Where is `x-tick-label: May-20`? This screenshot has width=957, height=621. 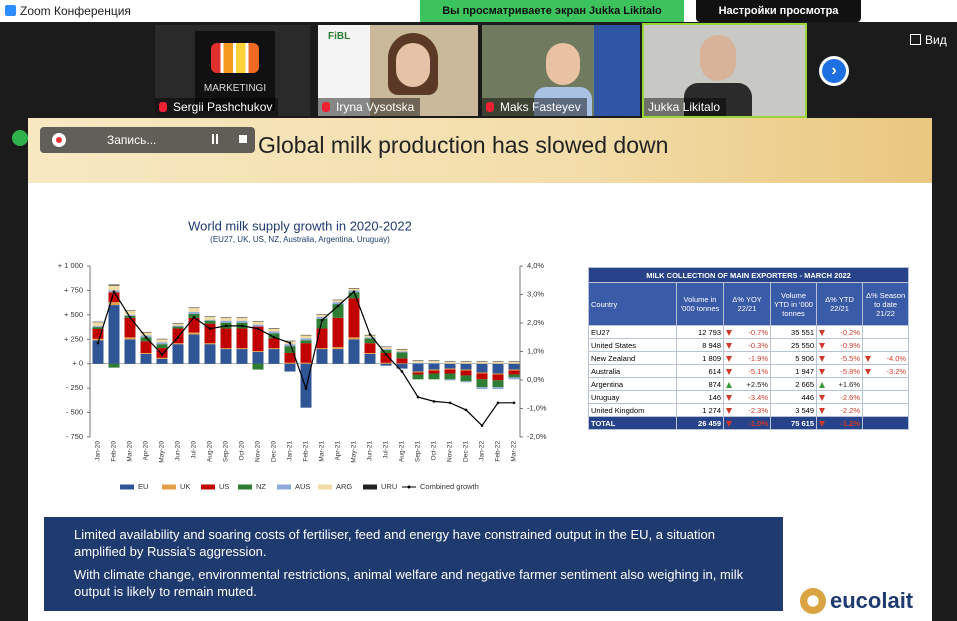
x-tick-label: May-20 is located at coordinates (162, 452).